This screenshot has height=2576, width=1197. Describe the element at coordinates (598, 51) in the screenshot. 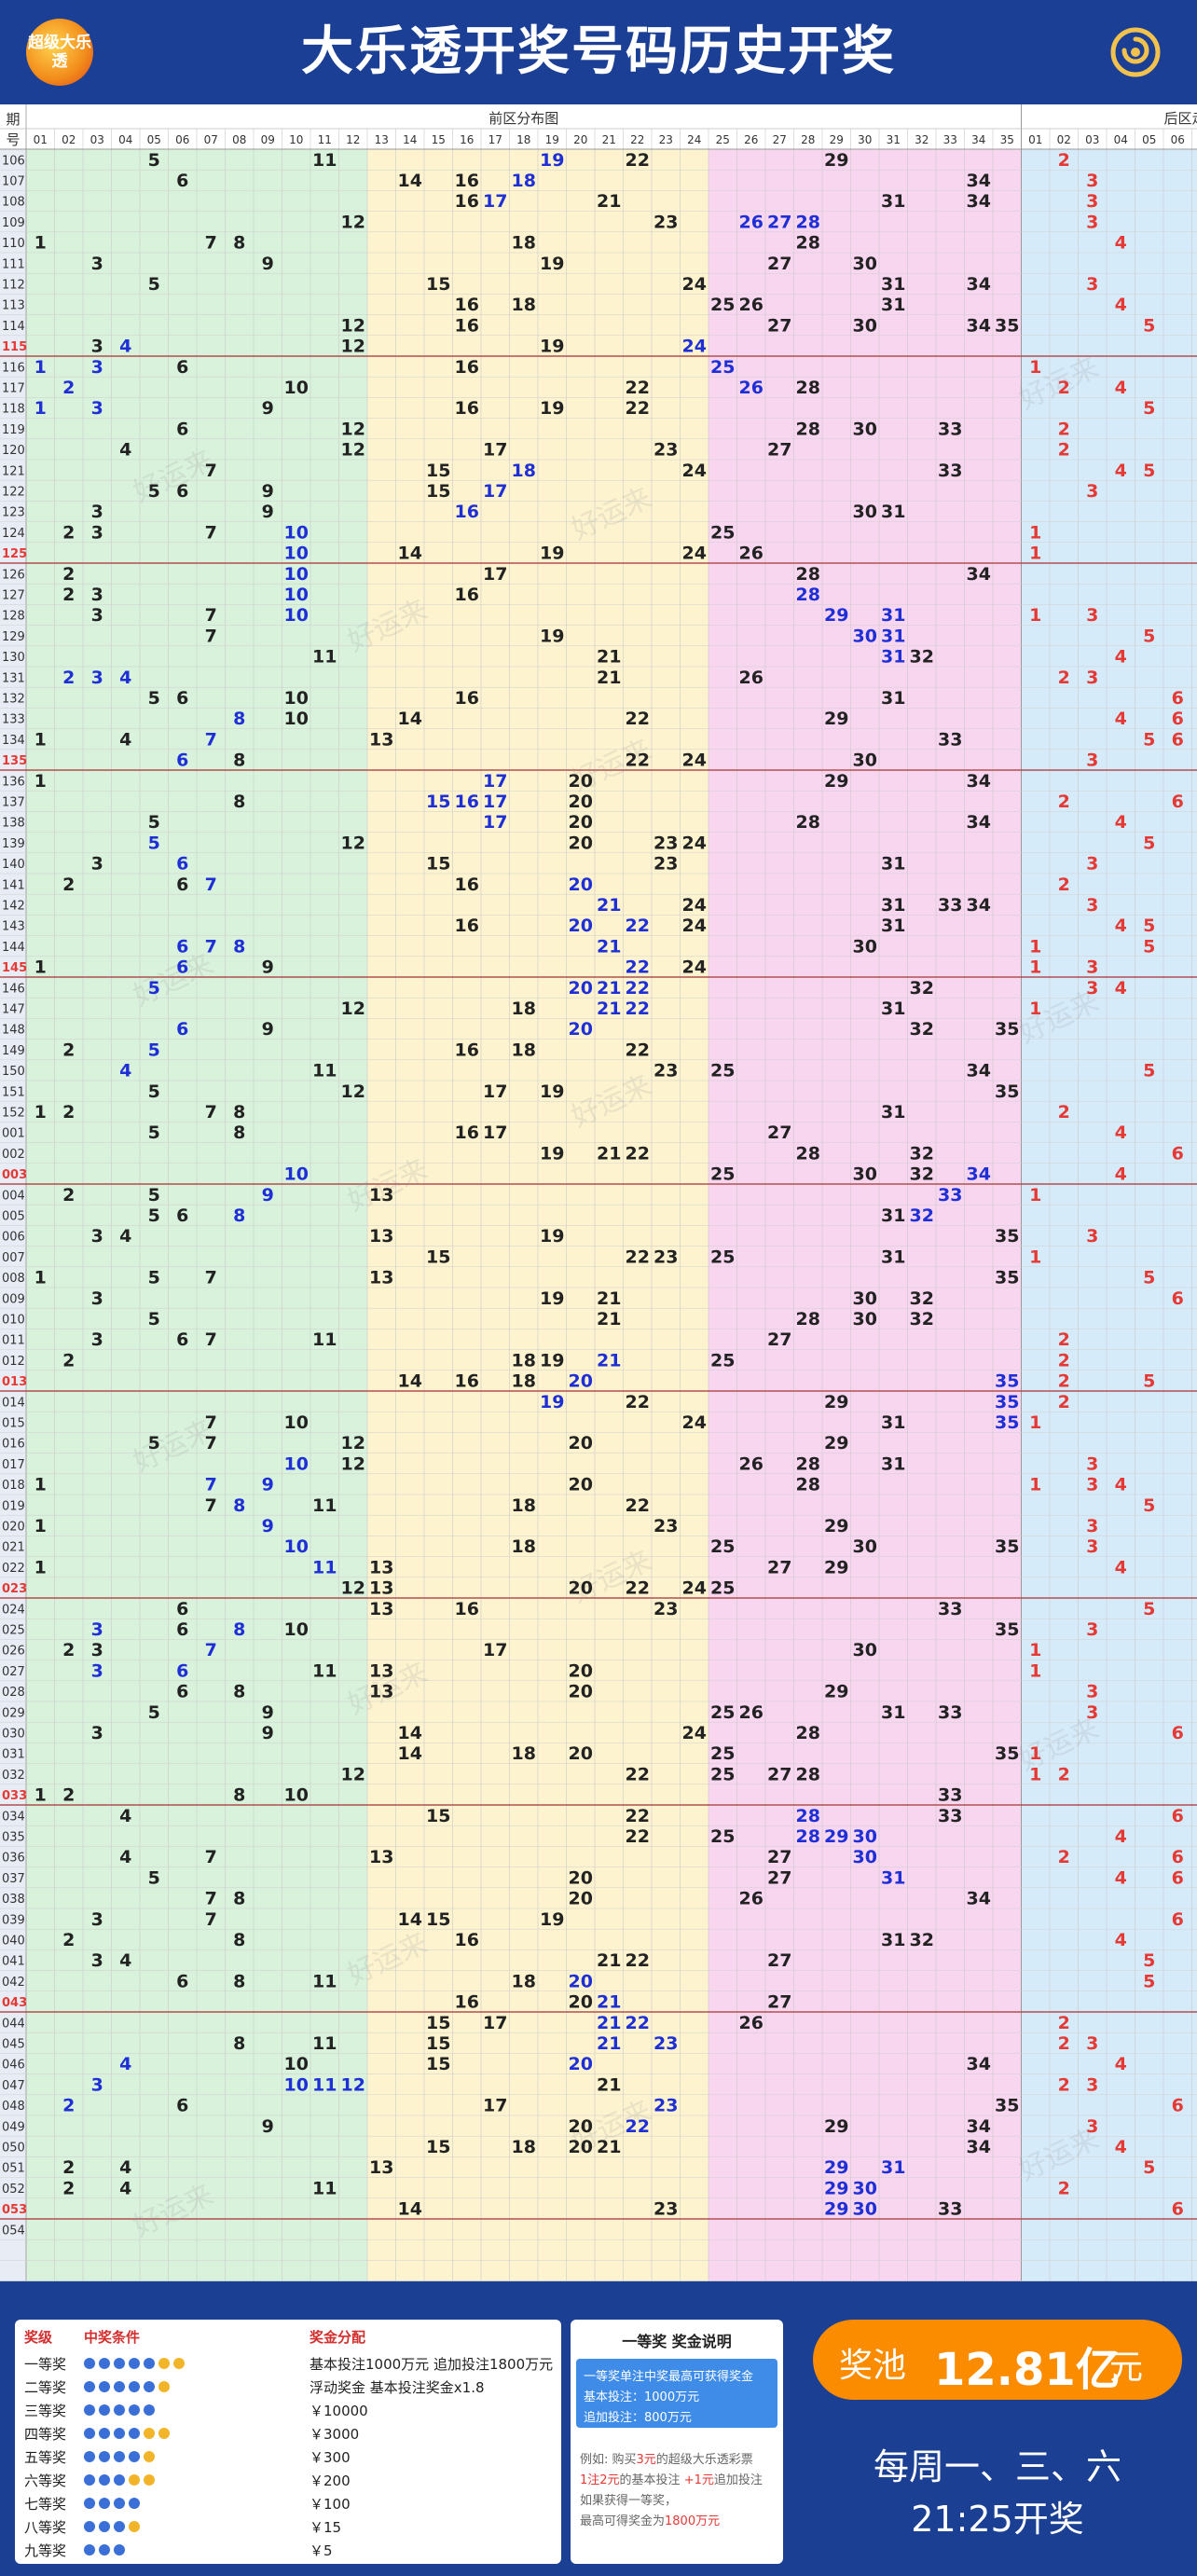

I see `page-title: 大乐透开奖号码历史开奖` at that location.